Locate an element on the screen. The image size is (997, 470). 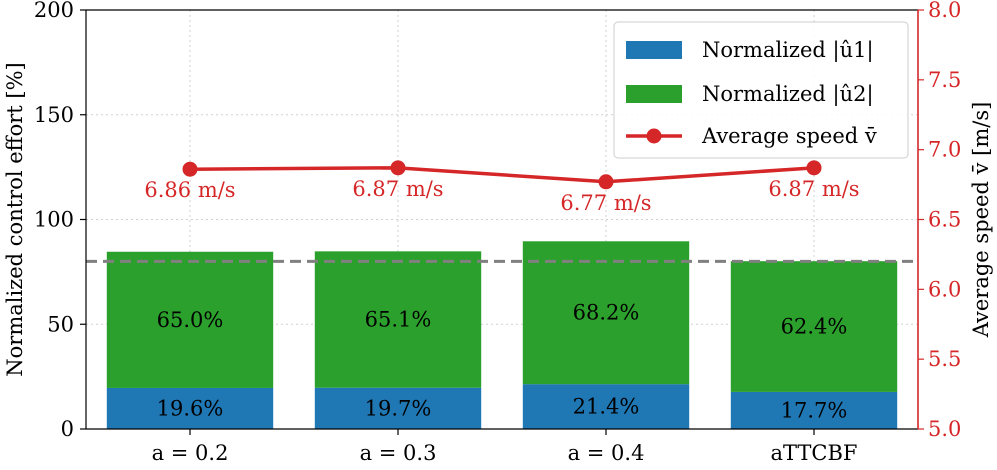
data-label-u2: 62.4% is located at coordinates (814, 327).